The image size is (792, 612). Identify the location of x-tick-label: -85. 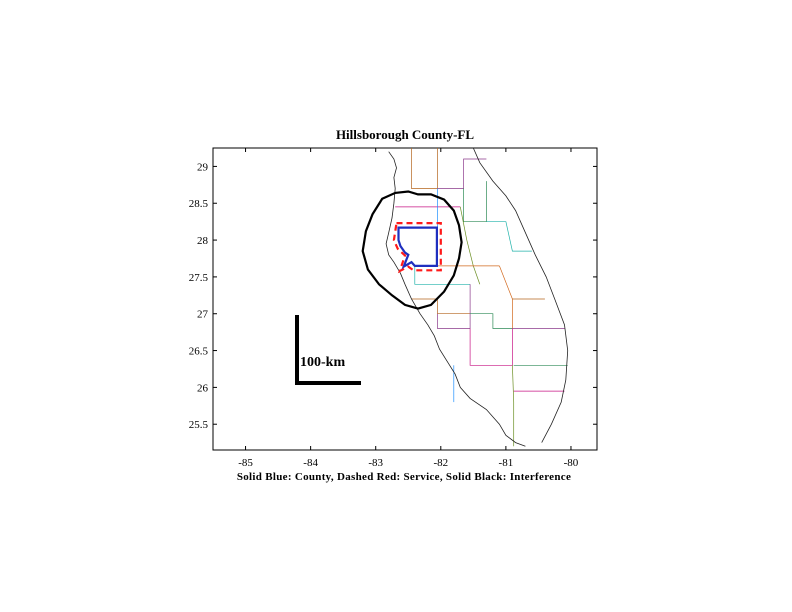
(245, 463).